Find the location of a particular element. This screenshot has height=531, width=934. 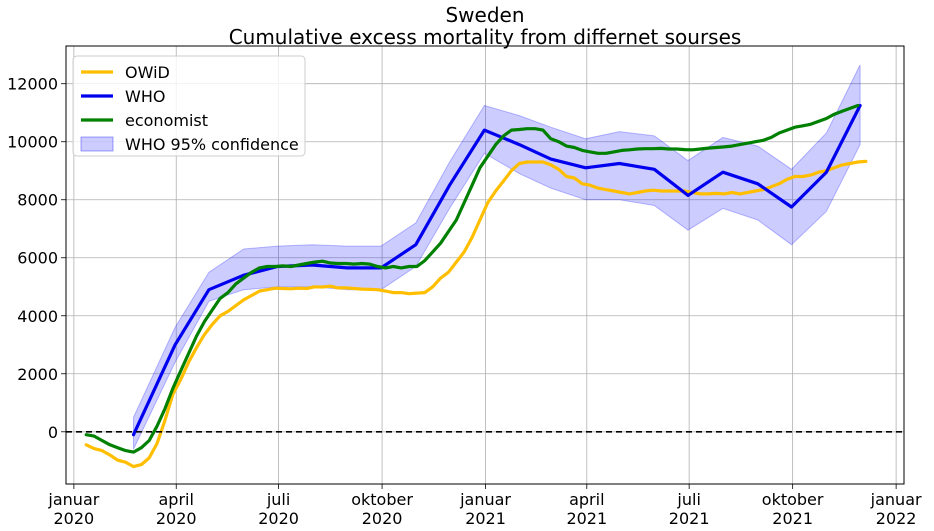

y-tick-label: 12000 is located at coordinates (32, 84).